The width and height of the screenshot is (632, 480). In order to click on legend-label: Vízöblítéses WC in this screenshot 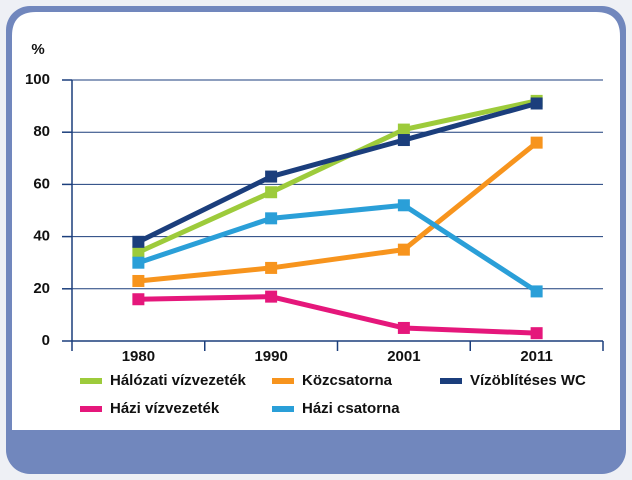, I will do `click(528, 380)`.